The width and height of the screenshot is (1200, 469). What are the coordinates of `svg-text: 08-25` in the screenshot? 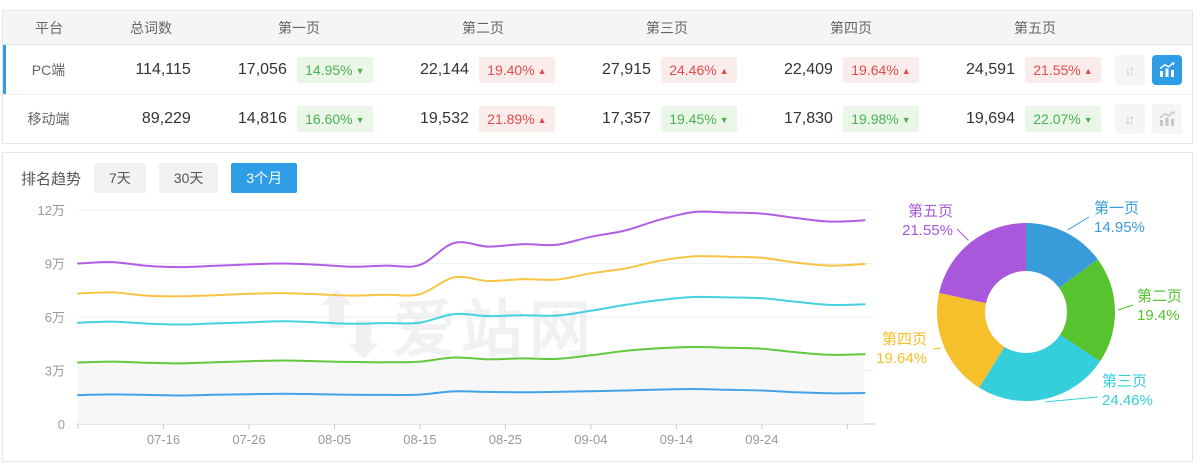 It's located at (505, 439).